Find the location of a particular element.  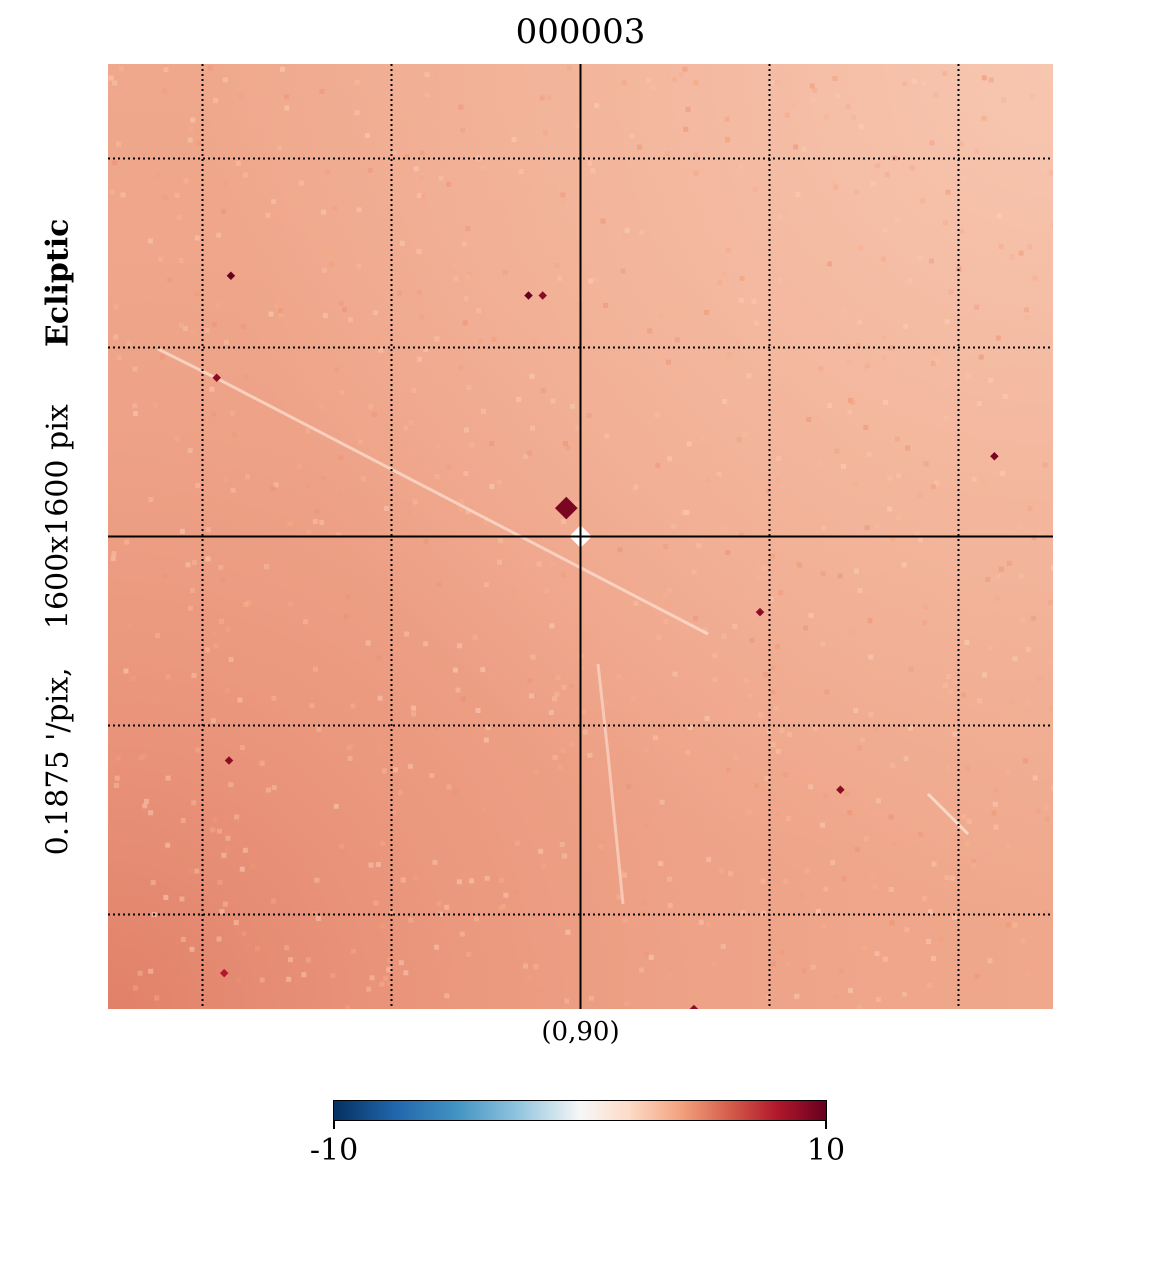

resolution-label: 0.1875 '/pix, is located at coordinates (58, 761).